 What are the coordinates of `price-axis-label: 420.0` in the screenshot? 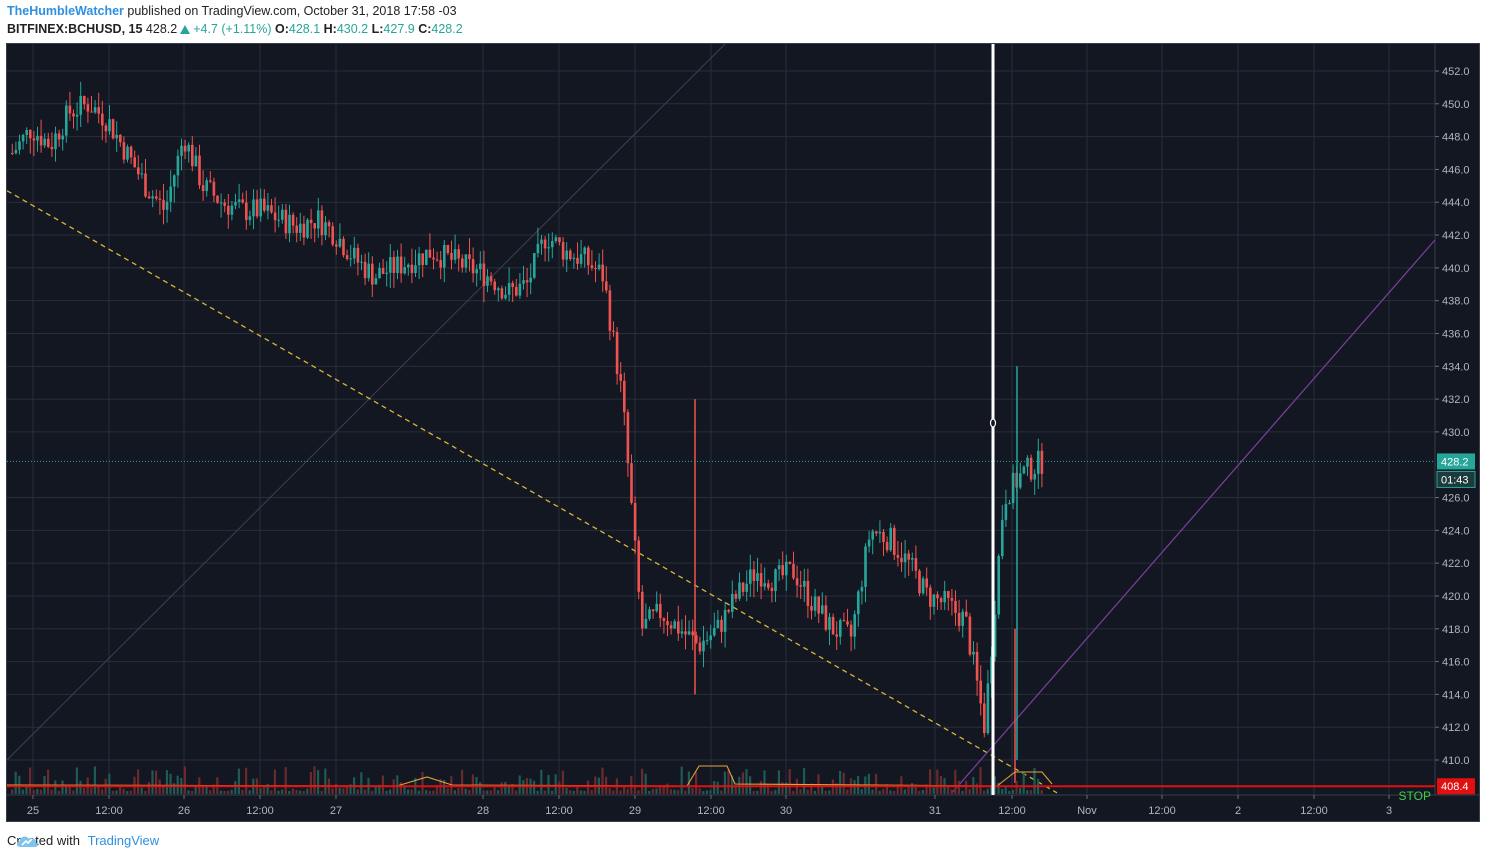 It's located at (1456, 597).